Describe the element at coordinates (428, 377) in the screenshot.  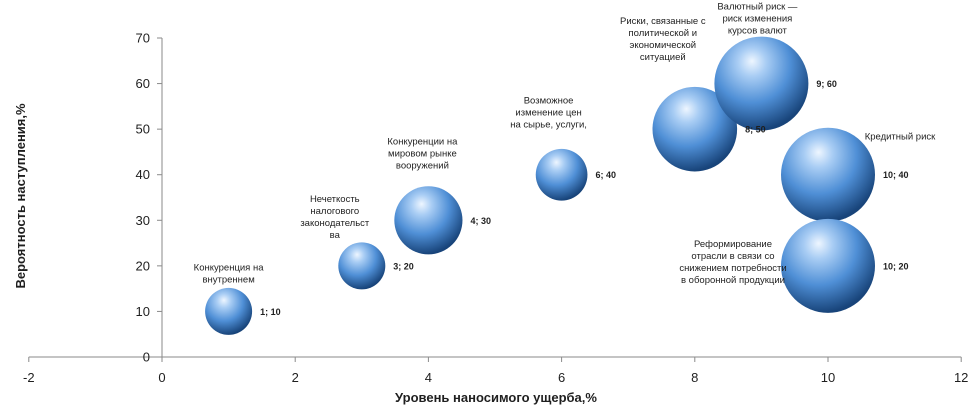
I see `x-tick-label: 4` at that location.